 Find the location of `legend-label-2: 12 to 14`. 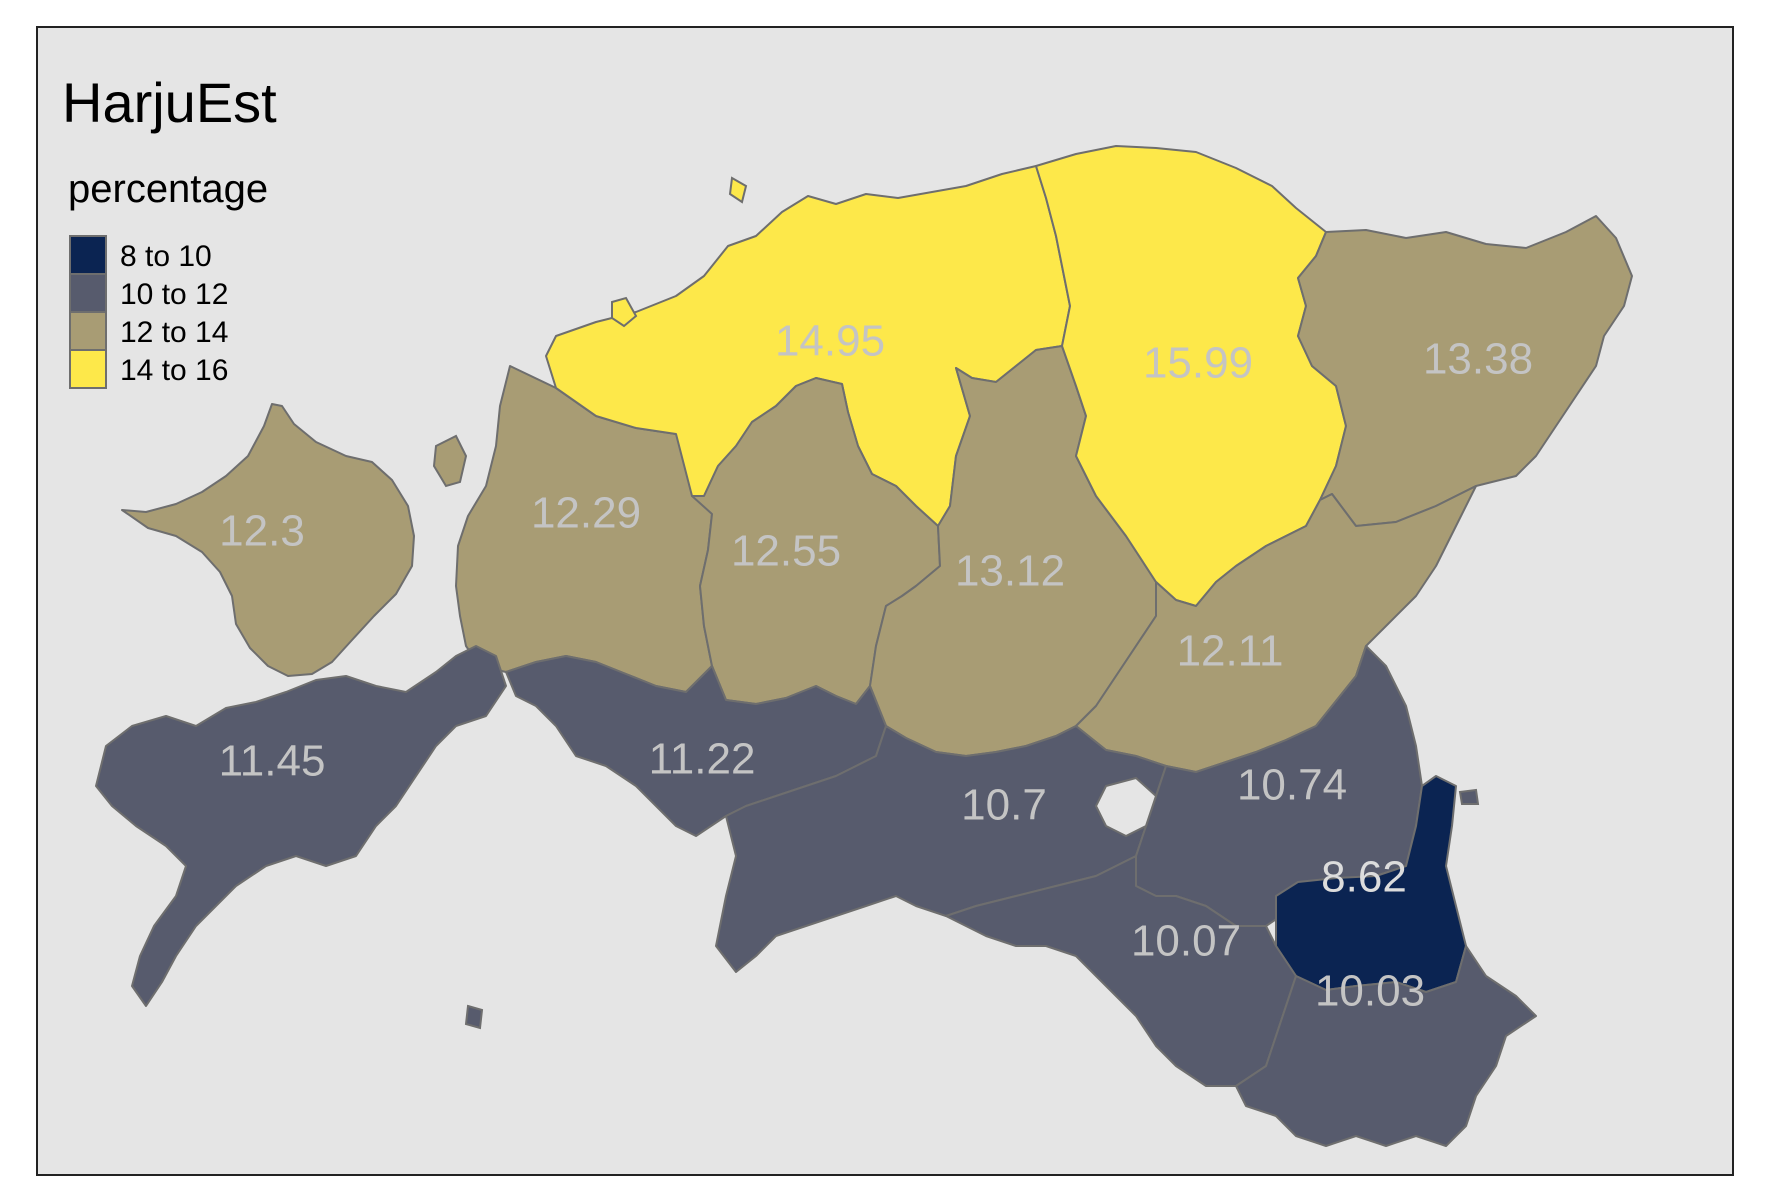

legend-label-2: 12 to 14 is located at coordinates (174, 332).